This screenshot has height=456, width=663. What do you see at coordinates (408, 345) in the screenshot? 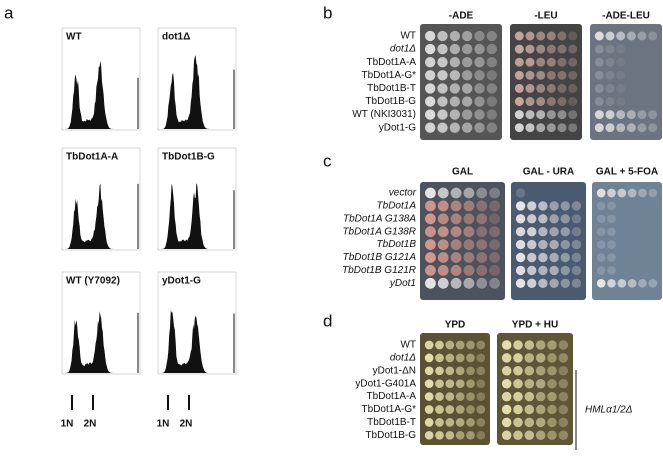
I see `strain-label: WT` at bounding box center [408, 345].